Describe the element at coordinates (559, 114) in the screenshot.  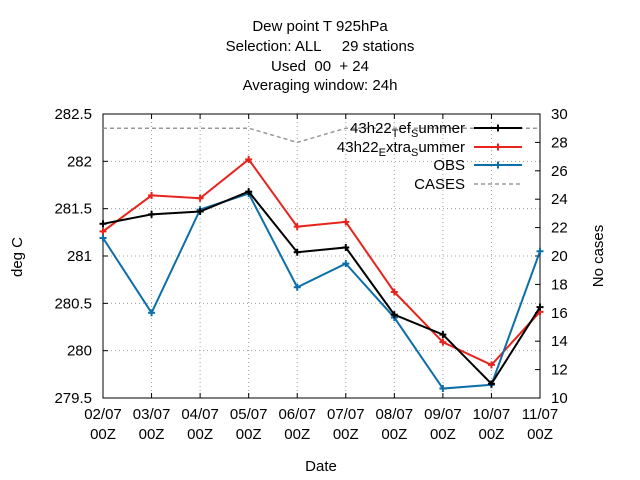
I see `y2-tick-label: 30` at that location.